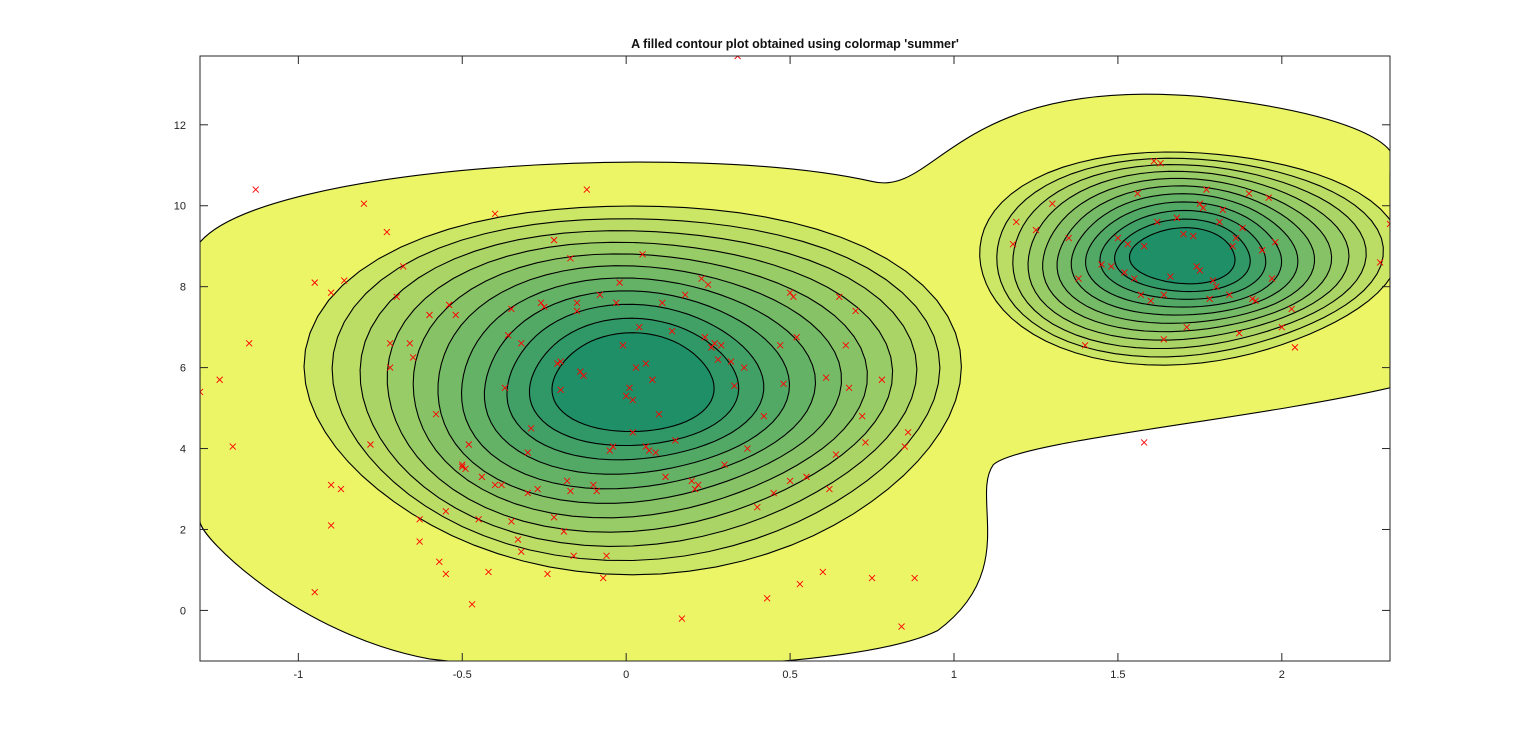  I want to click on x-tick-label: 0.5, so click(789, 675).